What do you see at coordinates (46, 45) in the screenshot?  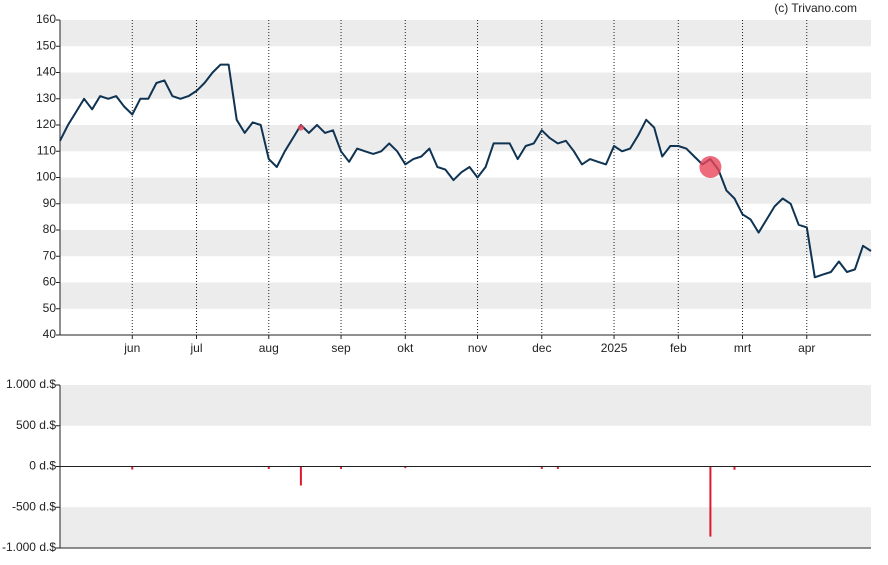 I see `y-tick-label: 150` at bounding box center [46, 45].